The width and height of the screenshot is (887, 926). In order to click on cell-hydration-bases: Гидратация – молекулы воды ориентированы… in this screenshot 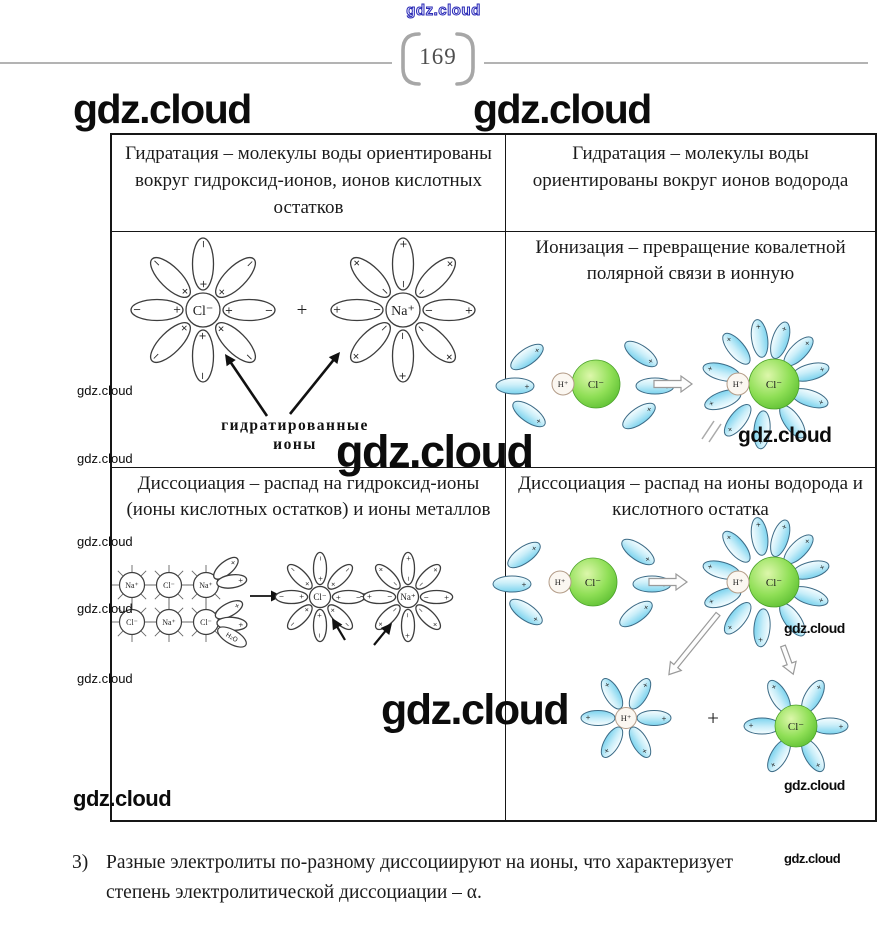, I will do `click(309, 183)`.